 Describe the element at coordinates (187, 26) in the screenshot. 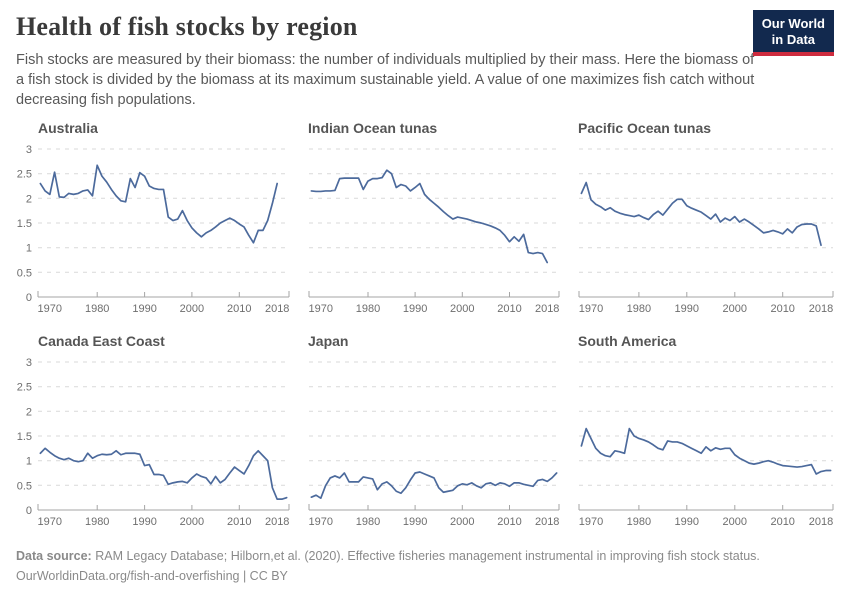

I see `page-title: Health of fish stocks by region` at that location.